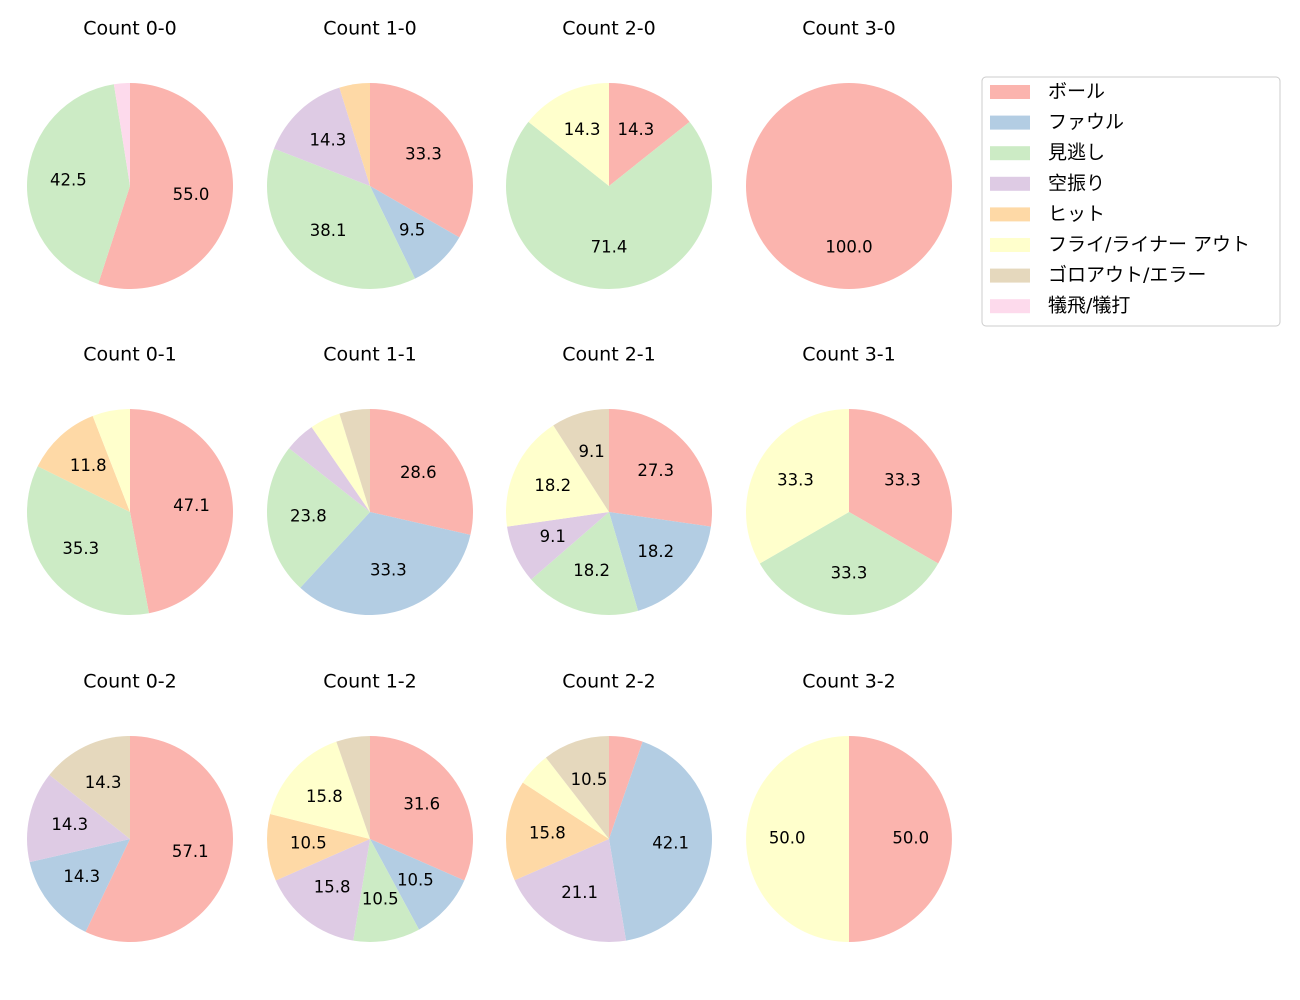 This screenshot has height=1000, width=1300. Describe the element at coordinates (1076, 214) in the screenshot. I see `legend-label: ヒット` at that location.